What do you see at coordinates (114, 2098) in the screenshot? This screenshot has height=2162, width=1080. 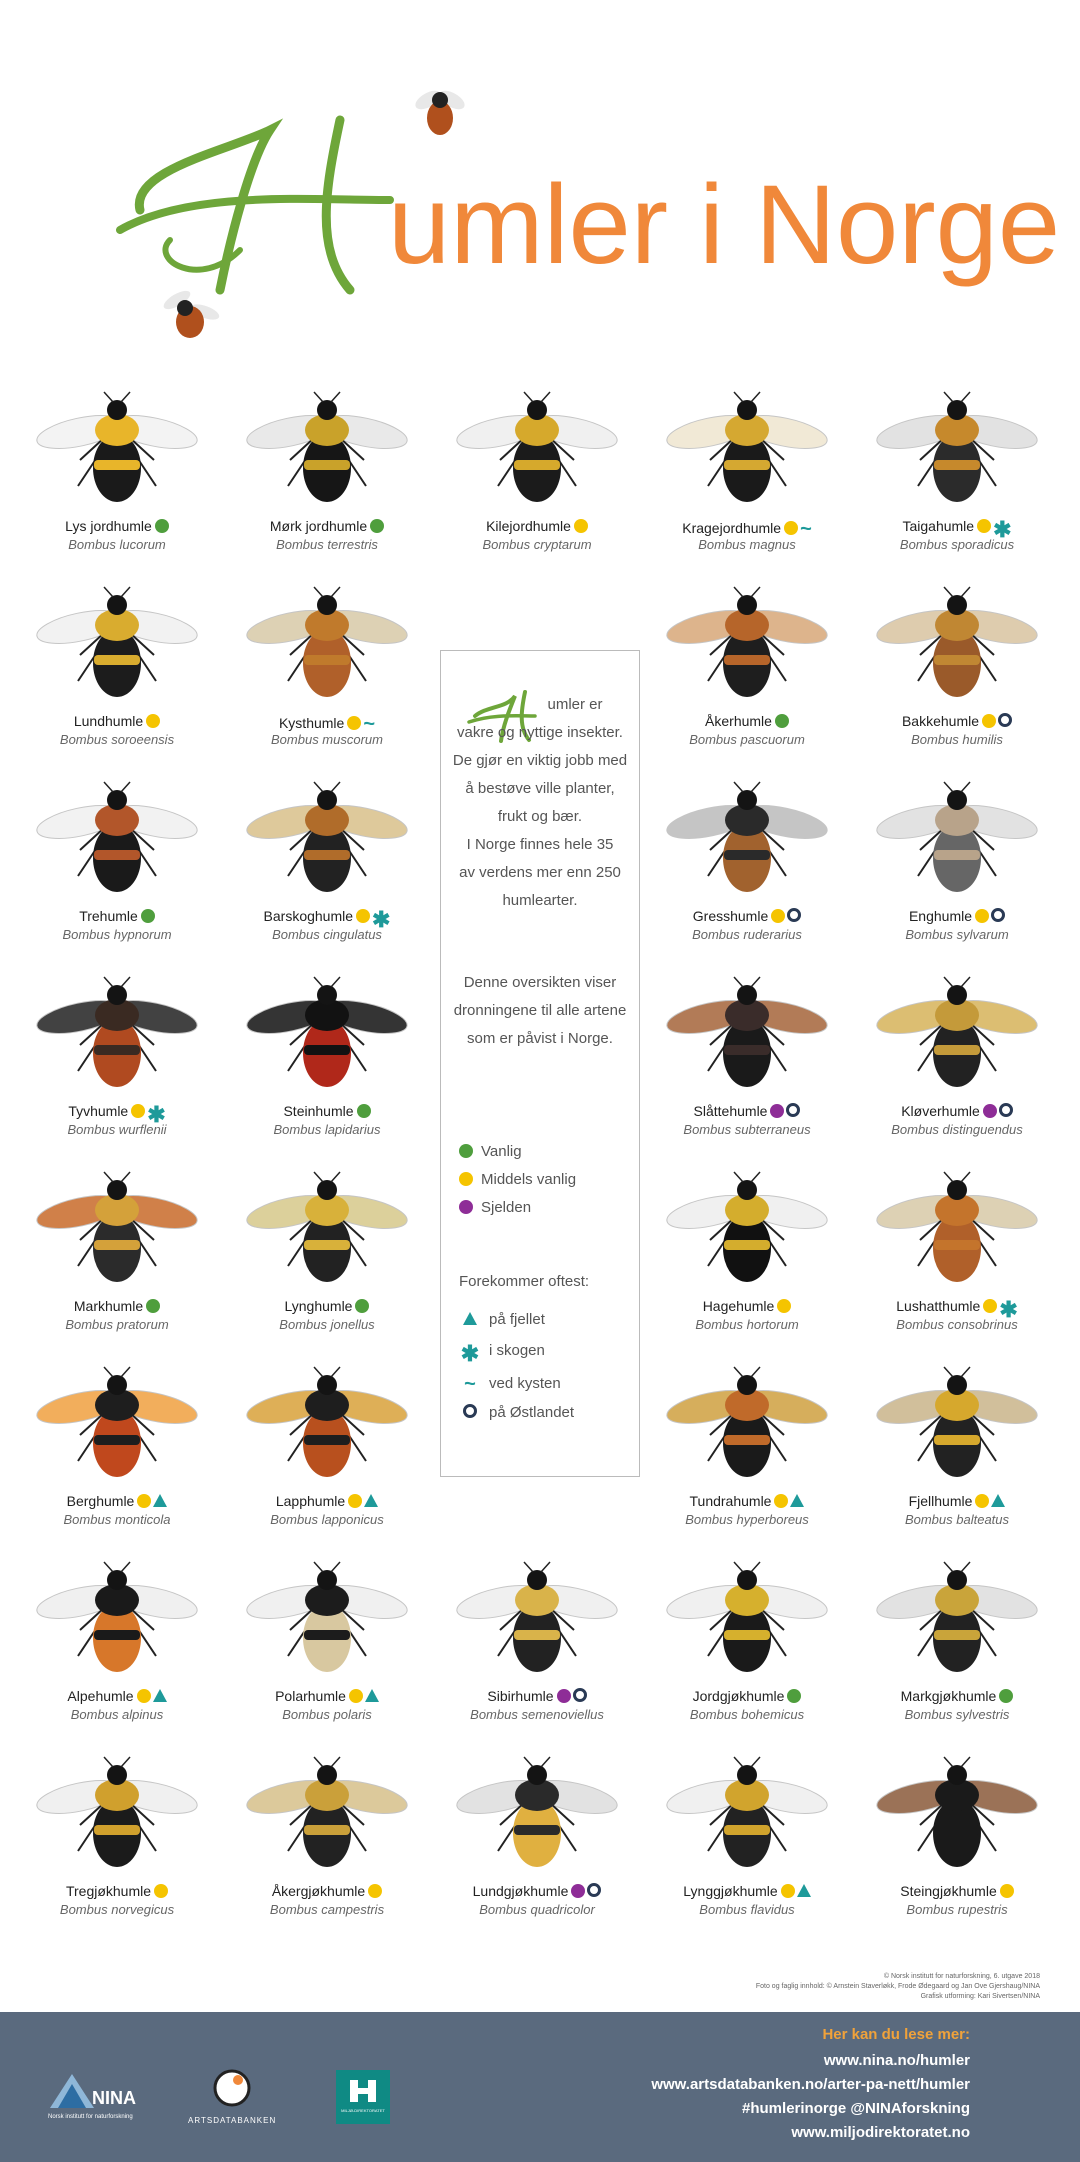 I see `nina-name: NINA` at bounding box center [114, 2098].